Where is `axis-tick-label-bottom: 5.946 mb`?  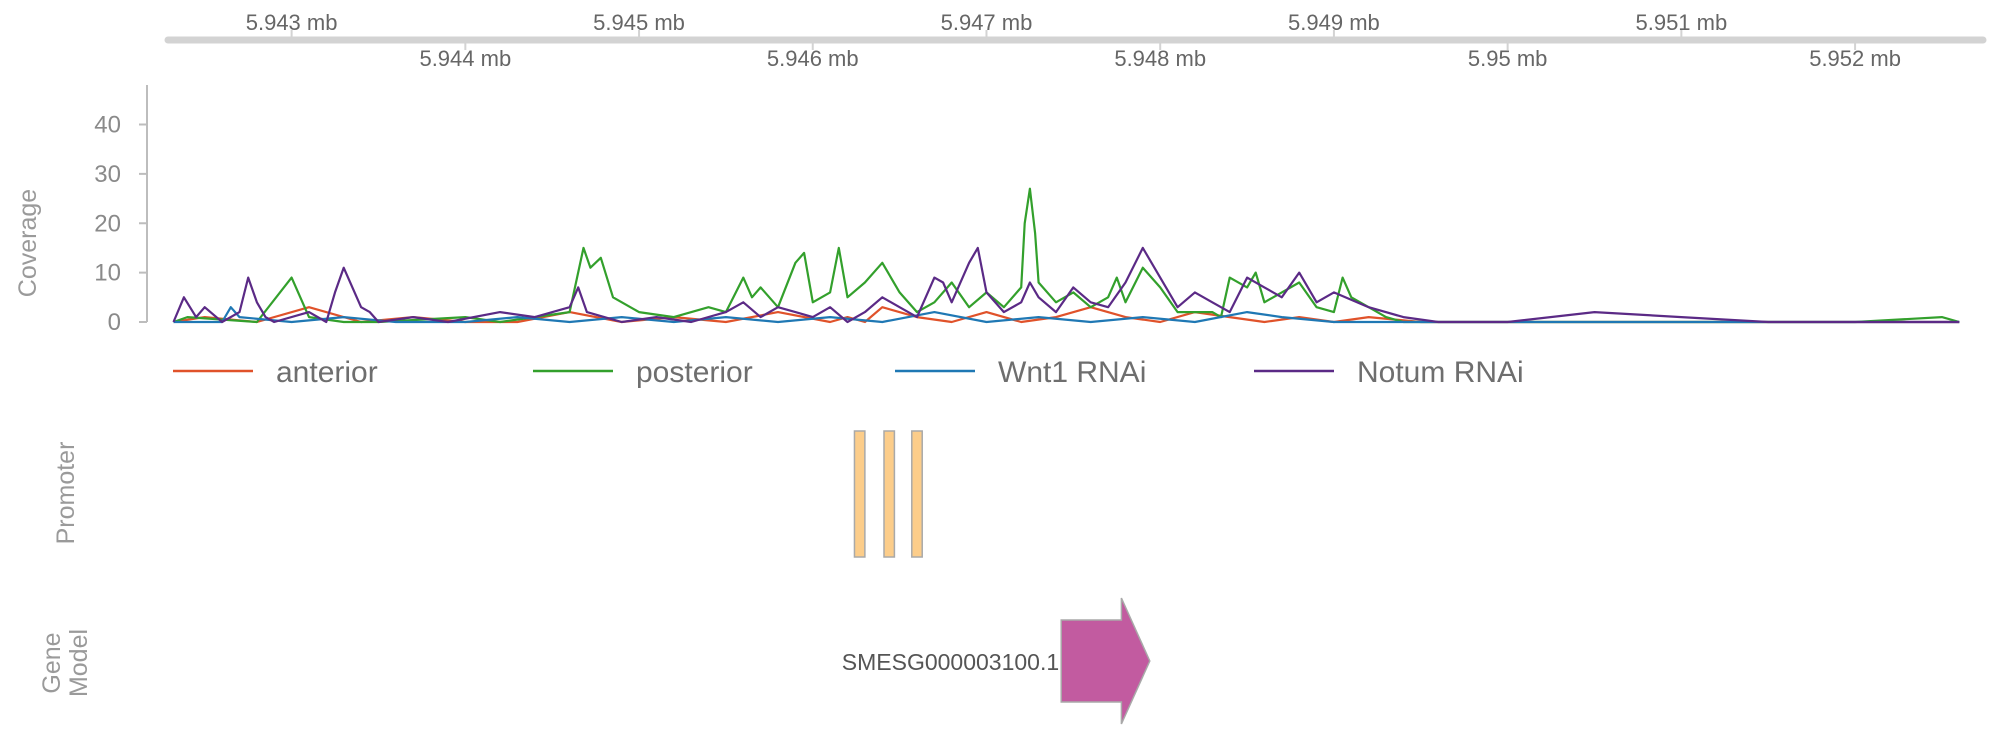
axis-tick-label-bottom: 5.946 mb is located at coordinates (813, 58).